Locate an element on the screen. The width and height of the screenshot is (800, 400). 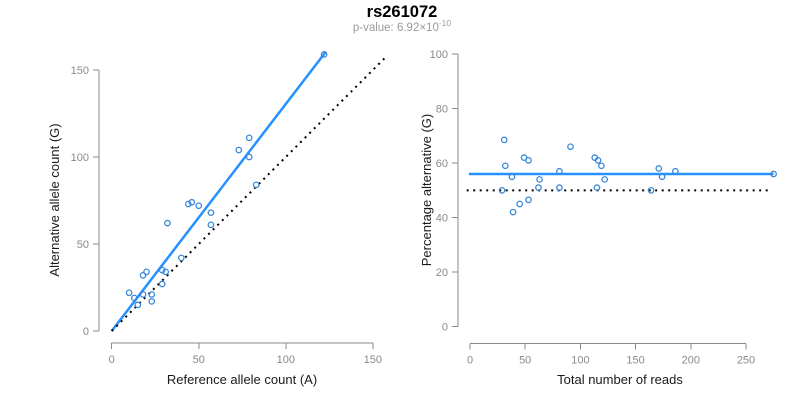
right-y-axis-title: Percentage alternative (G) is located at coordinates (426, 190).